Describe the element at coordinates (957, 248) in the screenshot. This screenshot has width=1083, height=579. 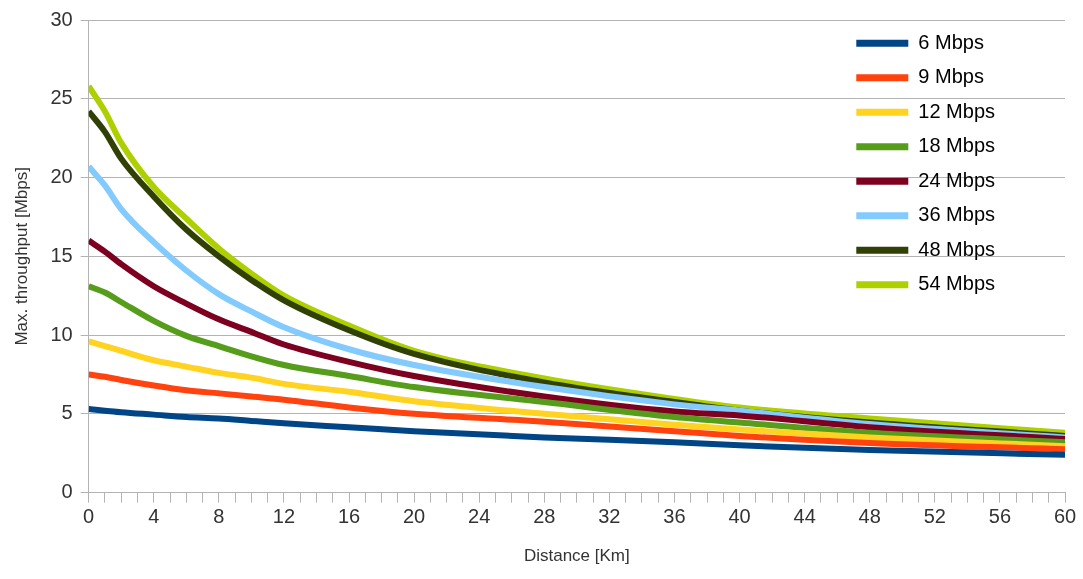
I see `legend-label: 48 Mbps` at that location.